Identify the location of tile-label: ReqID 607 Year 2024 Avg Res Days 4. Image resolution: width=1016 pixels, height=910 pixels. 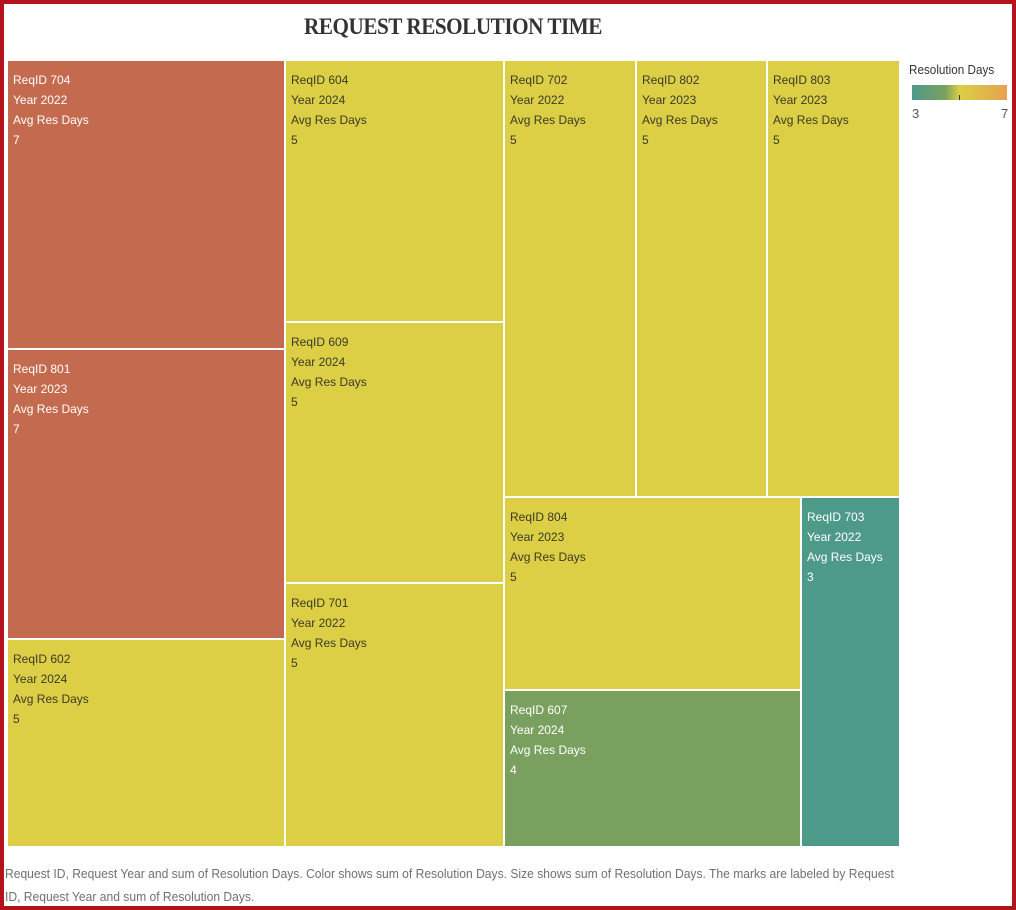
(548, 740).